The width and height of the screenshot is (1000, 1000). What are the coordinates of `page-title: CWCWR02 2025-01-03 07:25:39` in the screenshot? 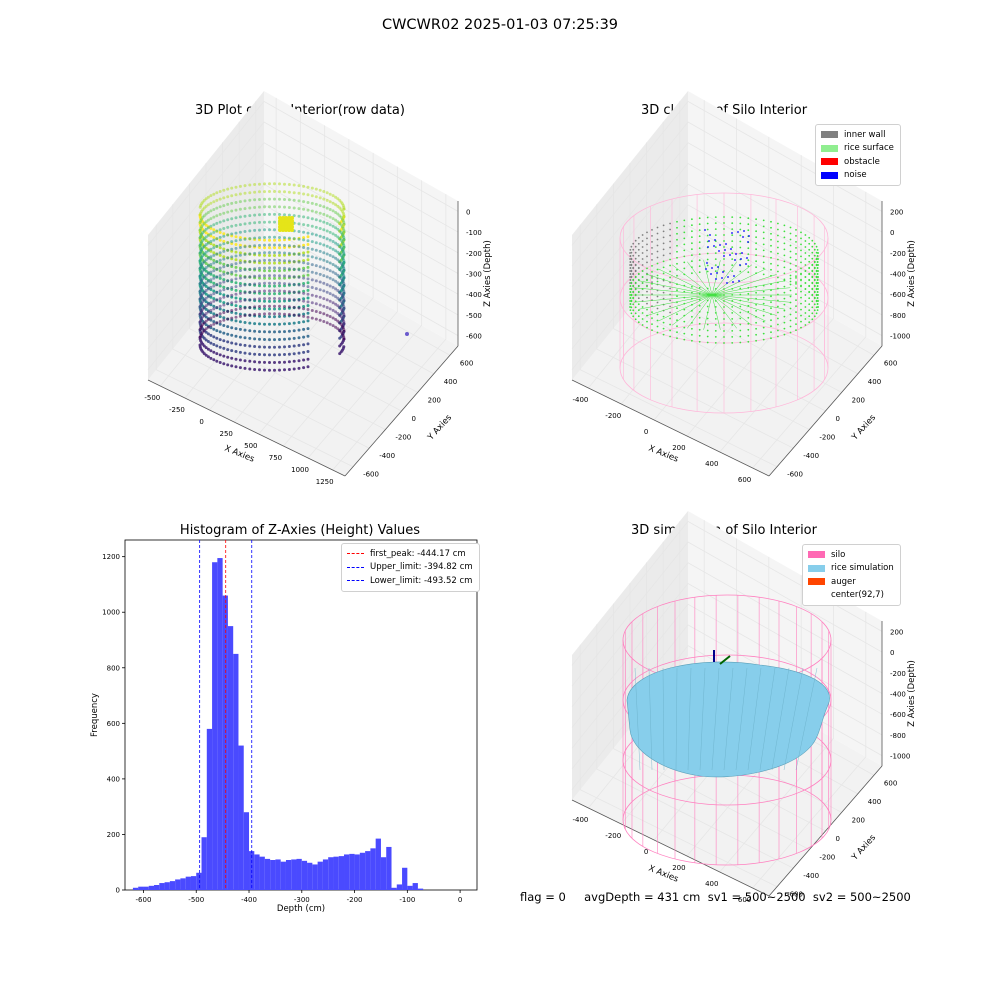 It's located at (500, 25).